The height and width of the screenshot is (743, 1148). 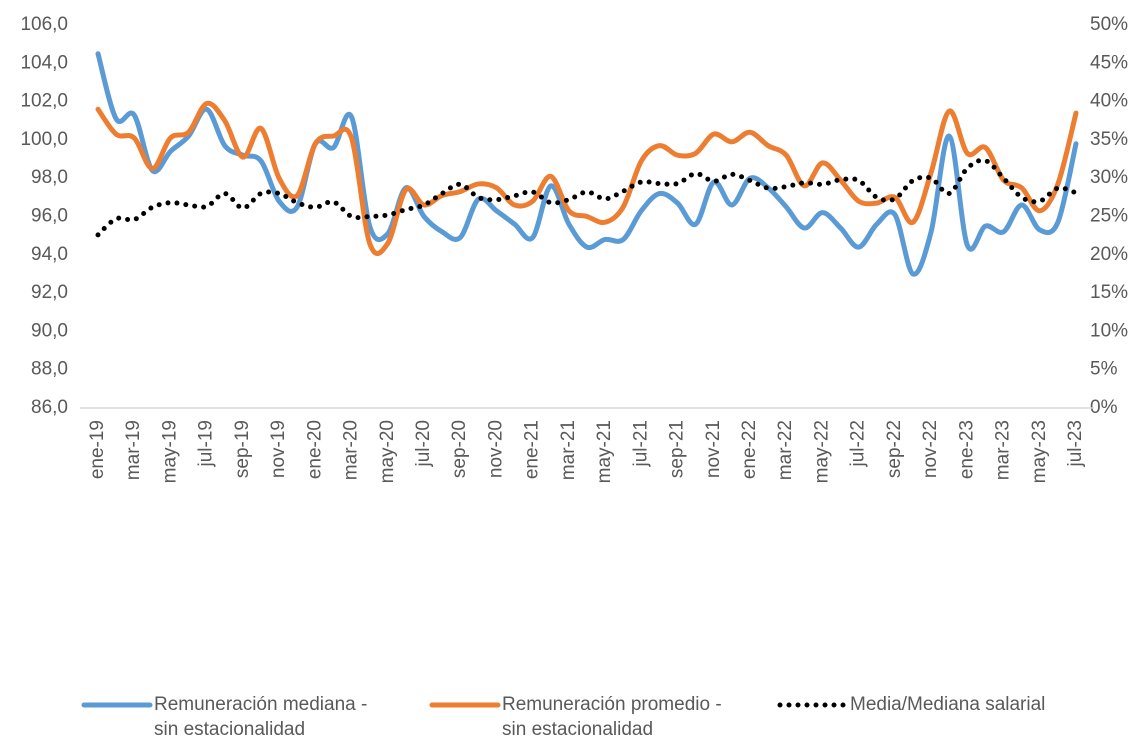 I want to click on y2-tick-label: 0%, so click(x=1104, y=407).